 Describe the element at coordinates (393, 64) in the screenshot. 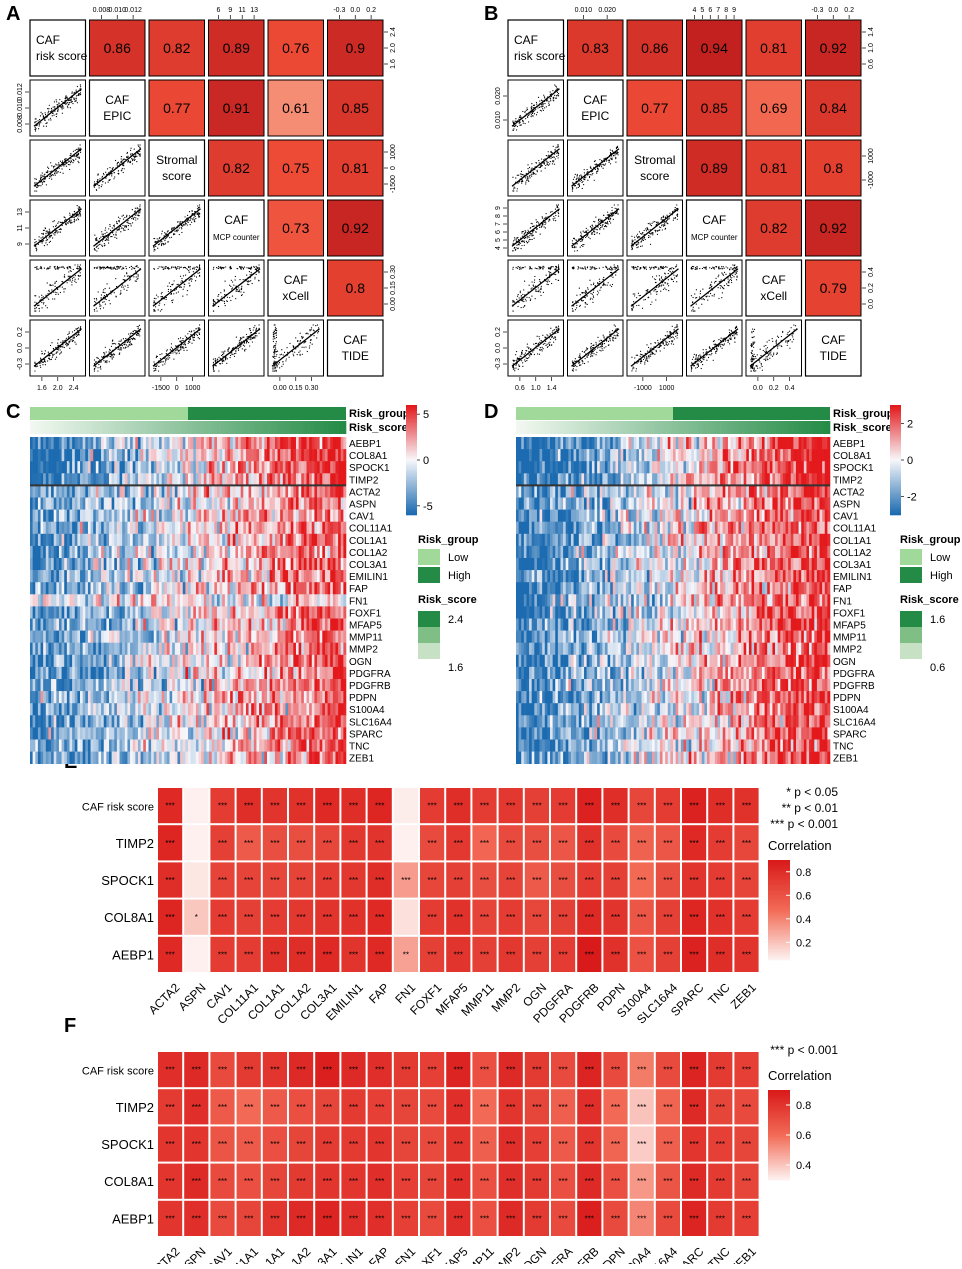

I see `right-tick-label: 1.6` at that location.